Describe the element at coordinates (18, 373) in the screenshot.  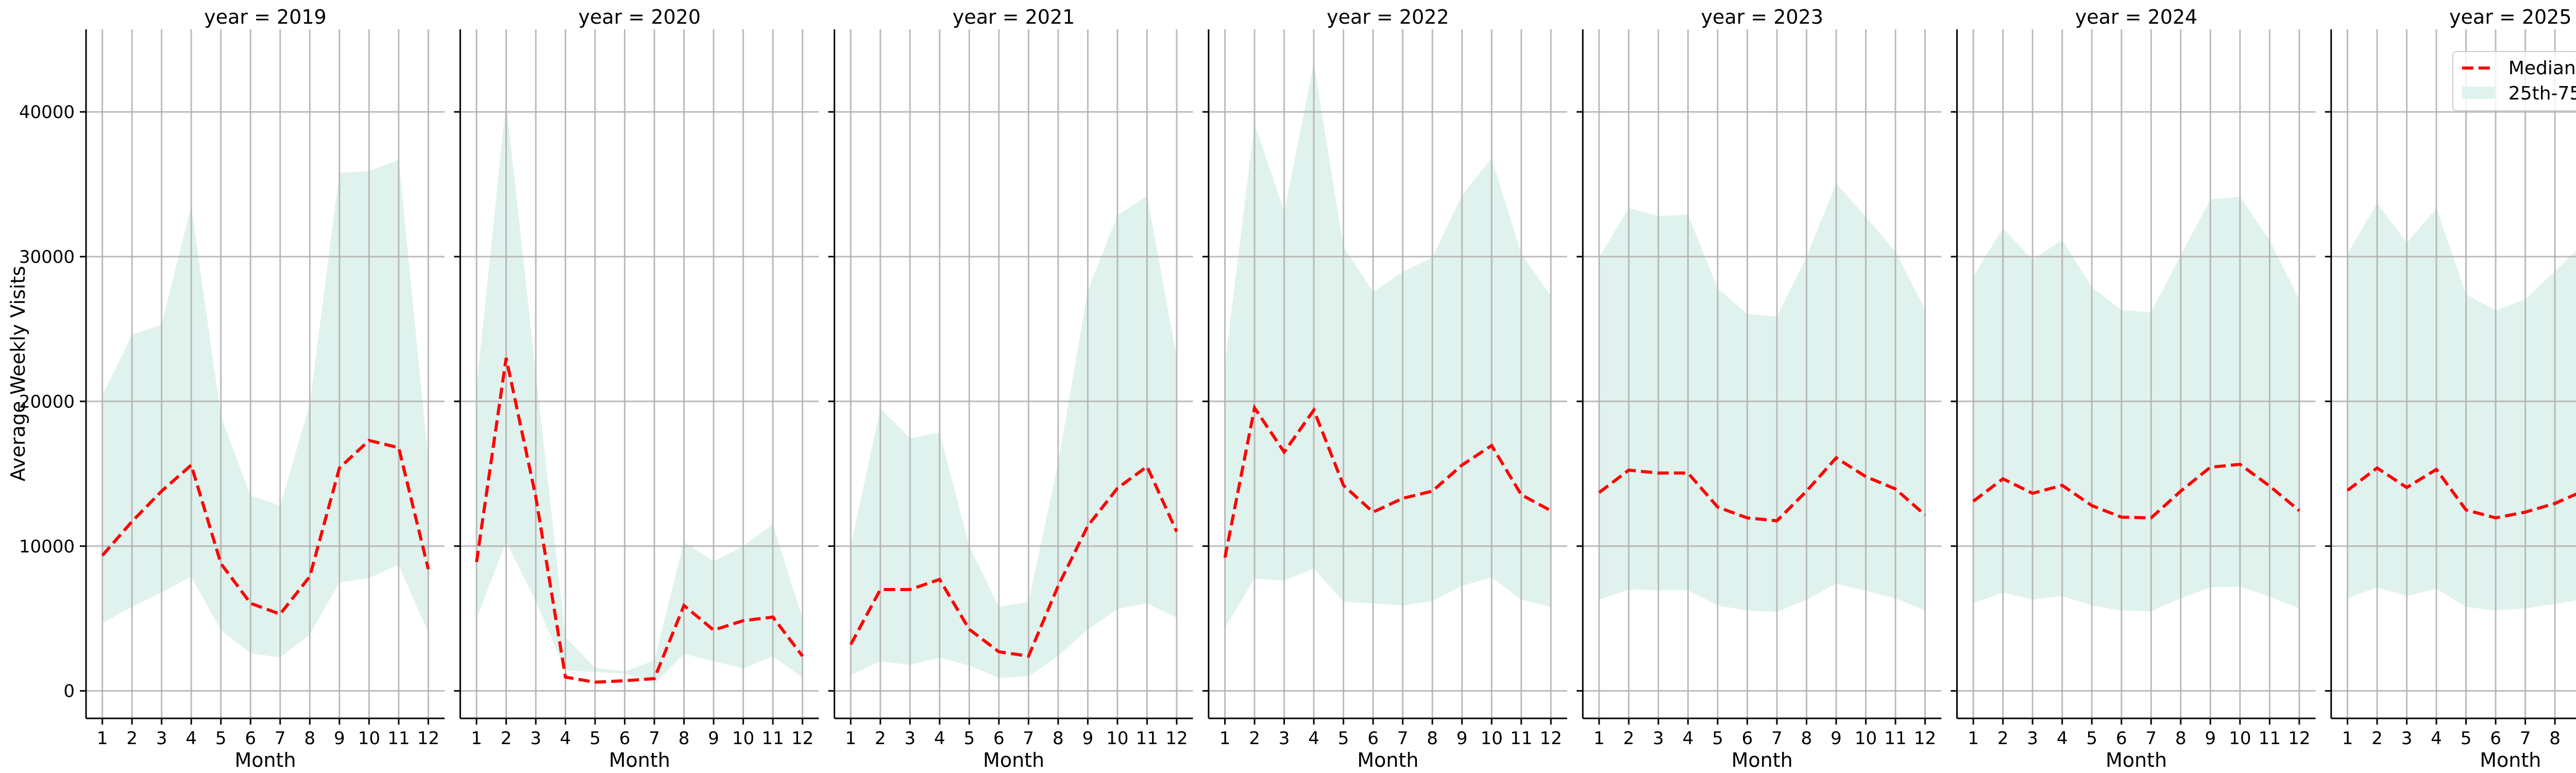
I see `y-axis-label: Average Weekly Visits` at that location.